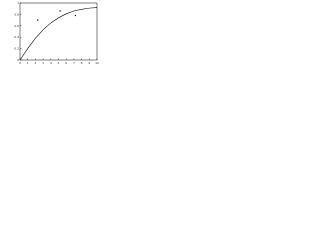 Image resolution: width=320 pixels, height=240 pixels. Describe the element at coordinates (35, 63) in the screenshot. I see `x-tick-label: 2` at that location.